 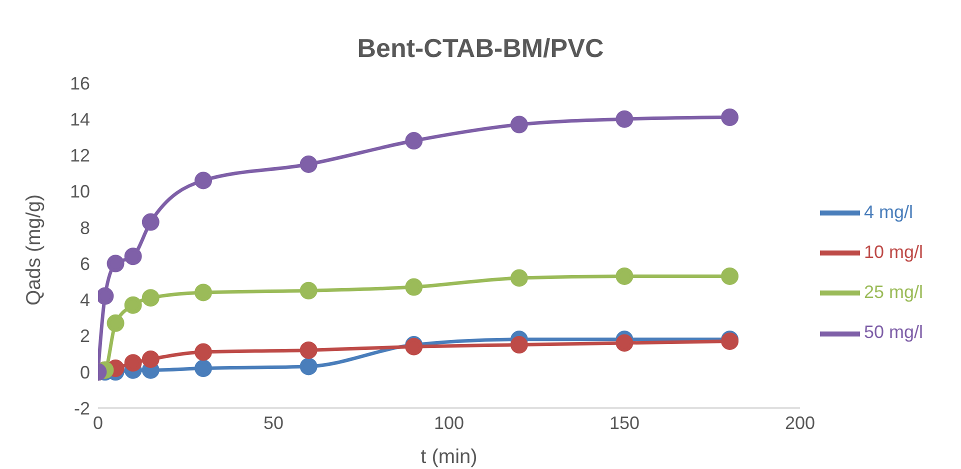 What do you see at coordinates (80, 192) in the screenshot?
I see `y-tick-label: 10` at bounding box center [80, 192].